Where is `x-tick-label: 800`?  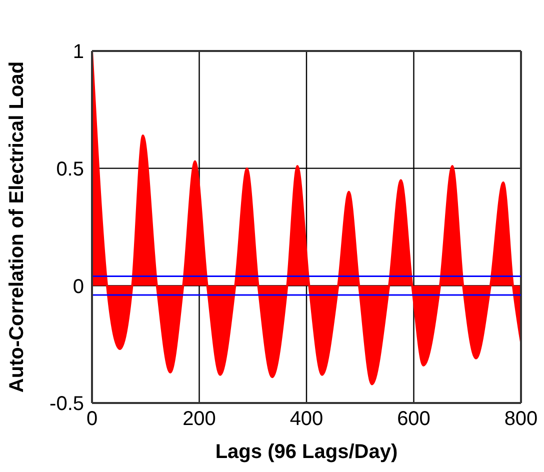 x-tick-label: 800 is located at coordinates (521, 419).